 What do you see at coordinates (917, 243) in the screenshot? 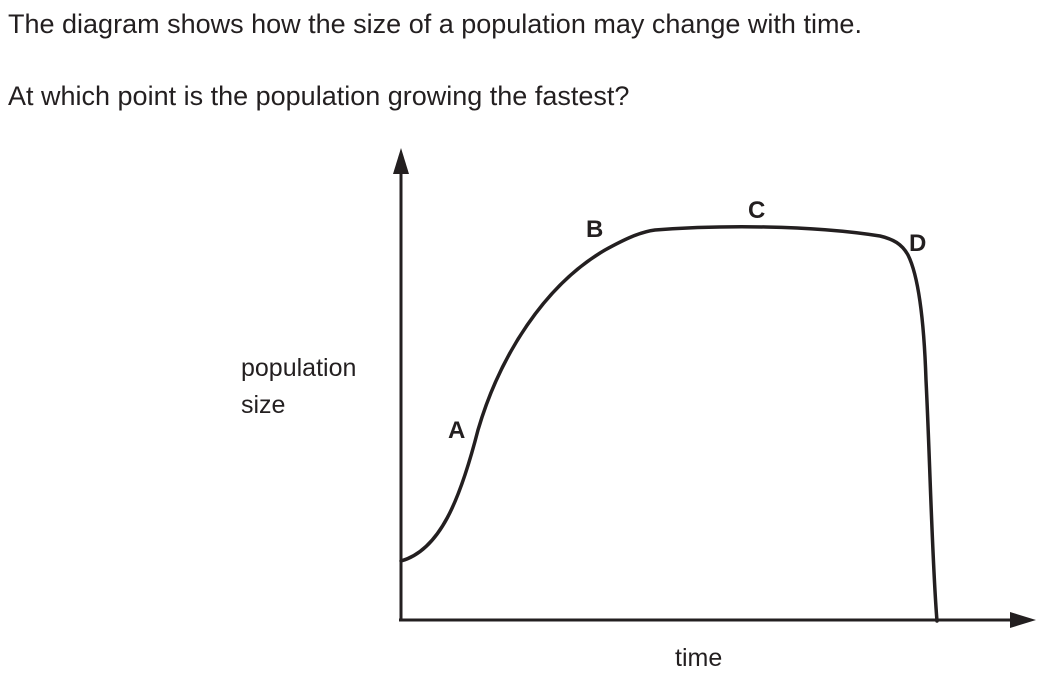
I see `point-d-label: D` at bounding box center [917, 243].